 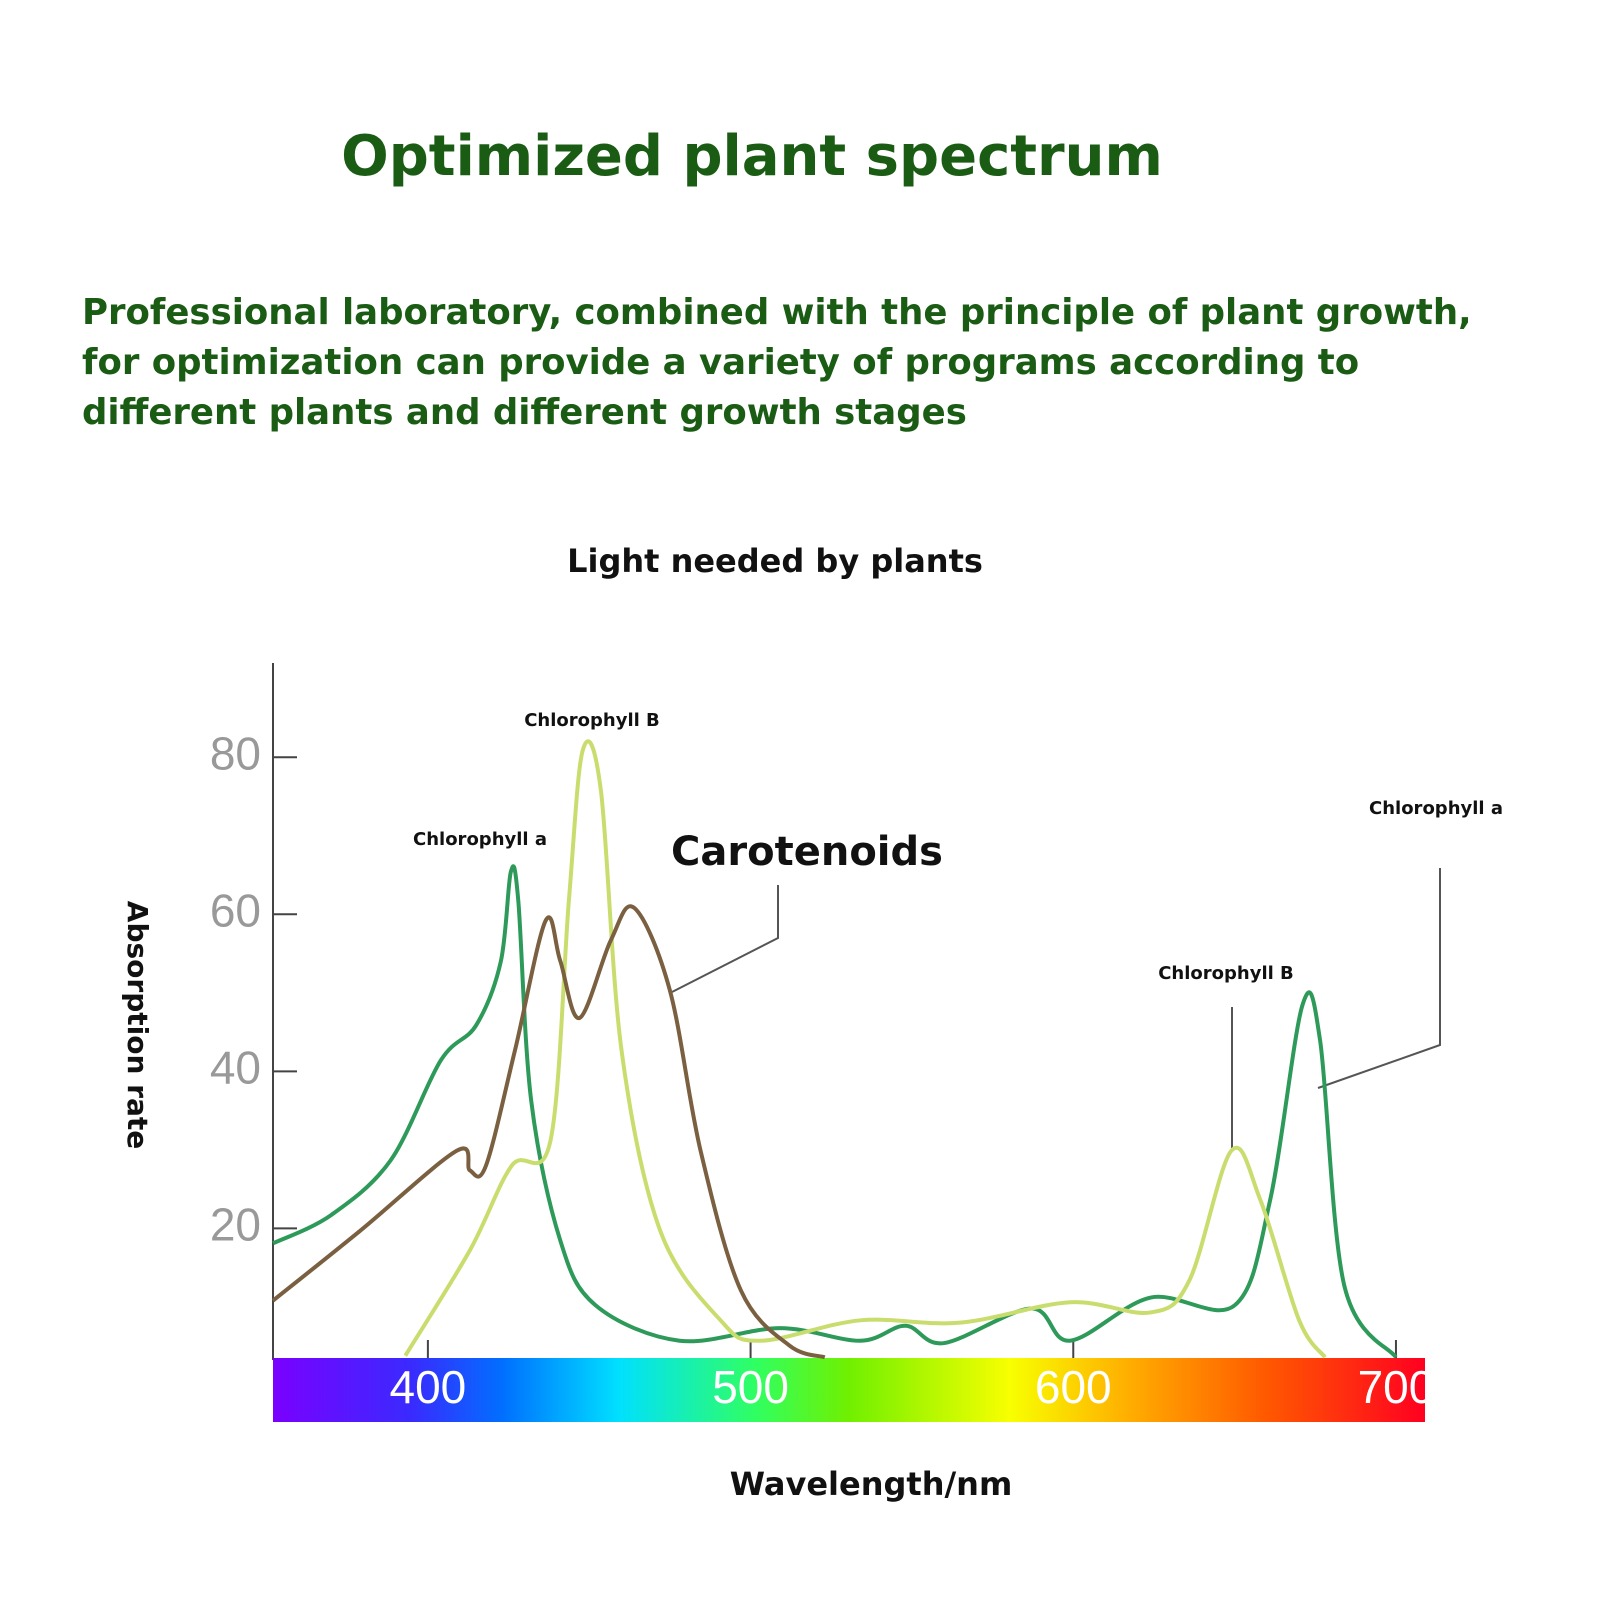 What do you see at coordinates (1436, 808) in the screenshot?
I see `annotation: Chlorophyll a` at bounding box center [1436, 808].